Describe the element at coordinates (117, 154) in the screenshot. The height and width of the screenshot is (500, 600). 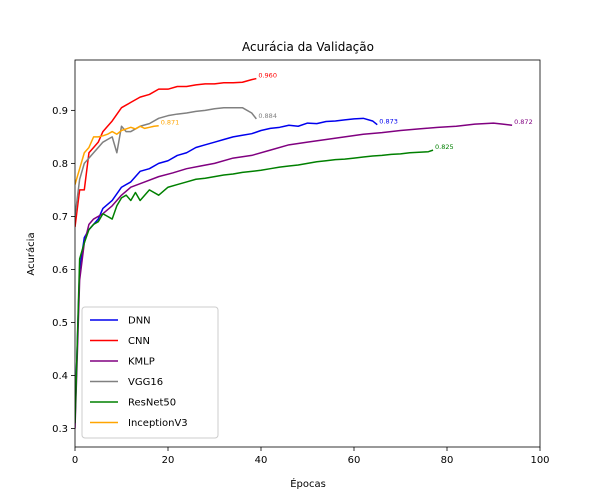
I see `series-line-inceptionv3` at that location.